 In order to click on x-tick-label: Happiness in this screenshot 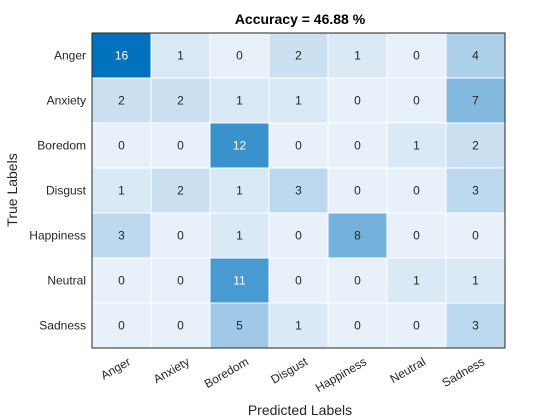, I will do `click(341, 374)`.